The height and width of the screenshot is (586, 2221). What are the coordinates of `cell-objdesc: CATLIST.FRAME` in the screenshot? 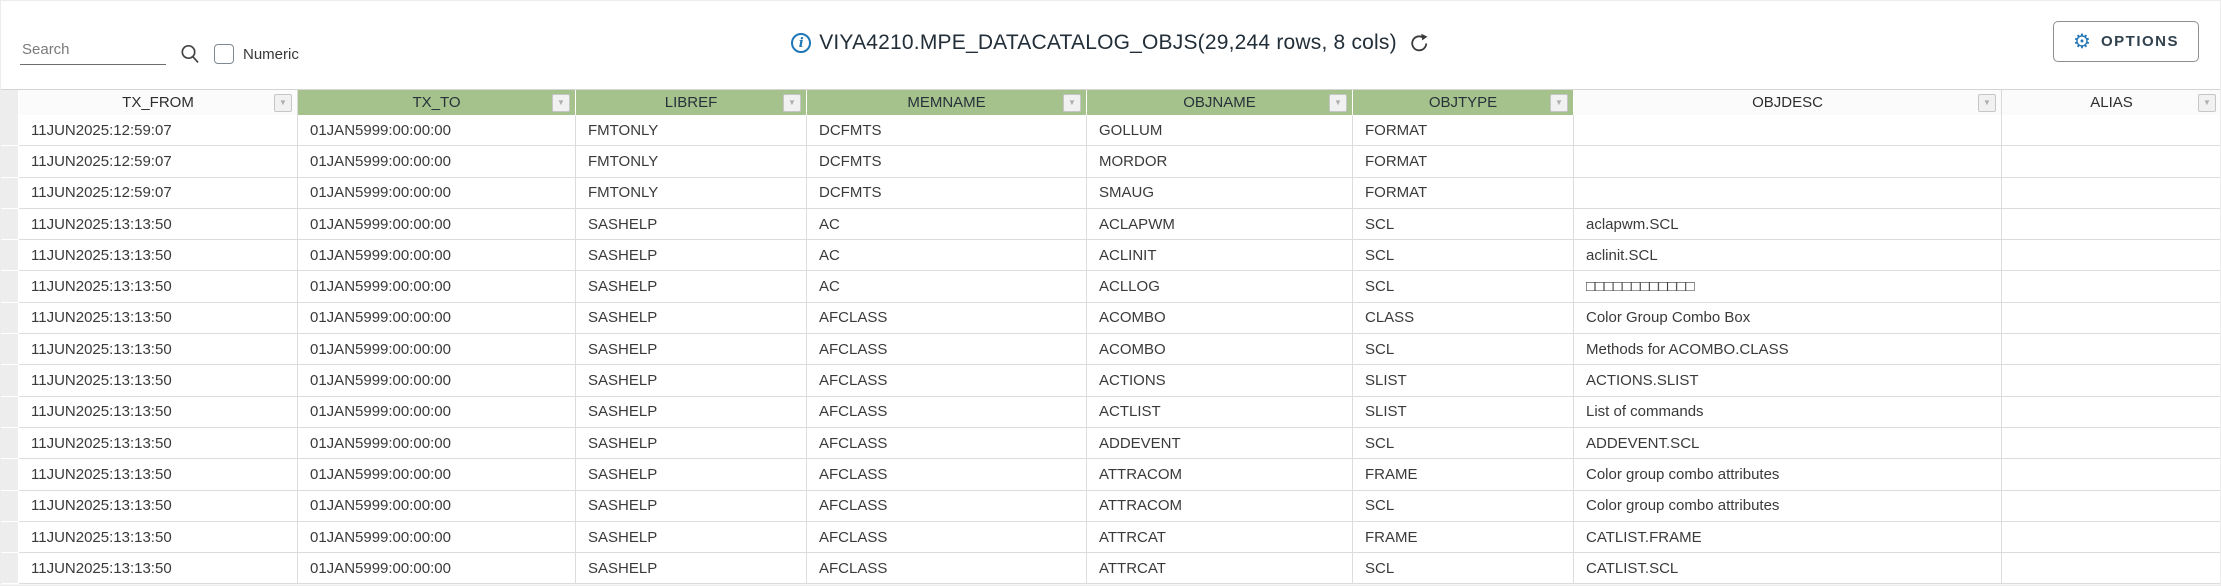 It's located at (1788, 537).